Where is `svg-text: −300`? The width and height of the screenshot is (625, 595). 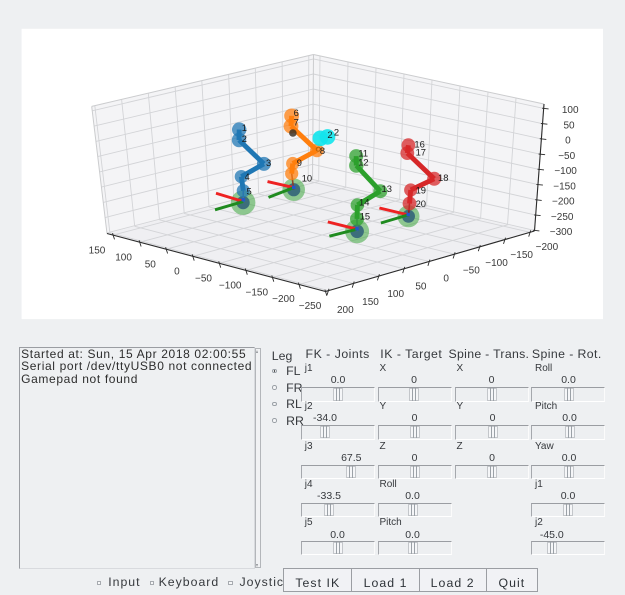
svg-text: −300 is located at coordinates (561, 232).